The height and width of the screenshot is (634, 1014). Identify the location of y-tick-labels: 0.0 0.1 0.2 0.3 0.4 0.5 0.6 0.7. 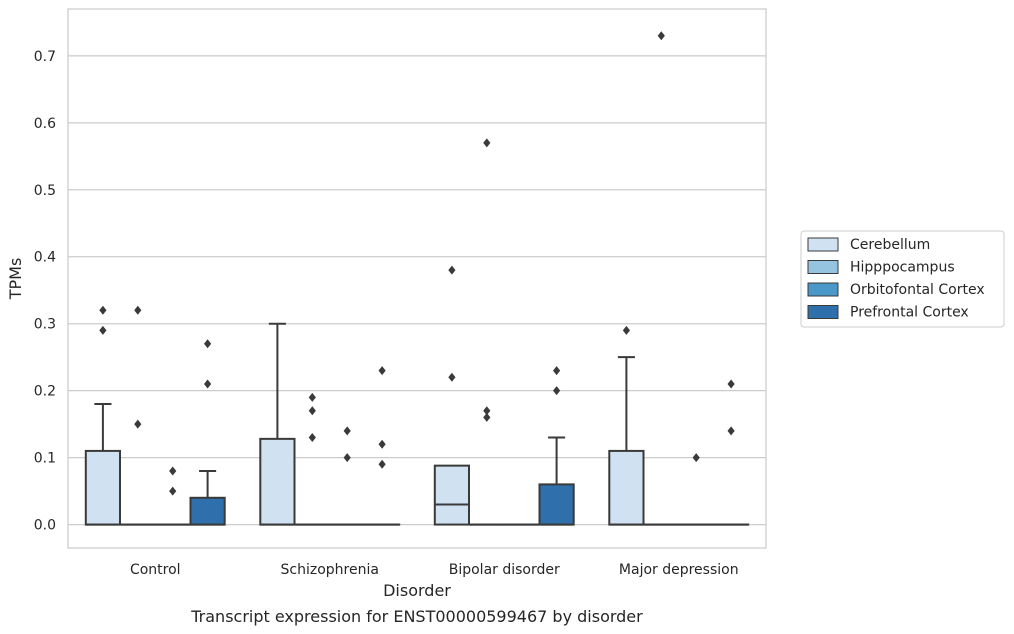
(45, 291).